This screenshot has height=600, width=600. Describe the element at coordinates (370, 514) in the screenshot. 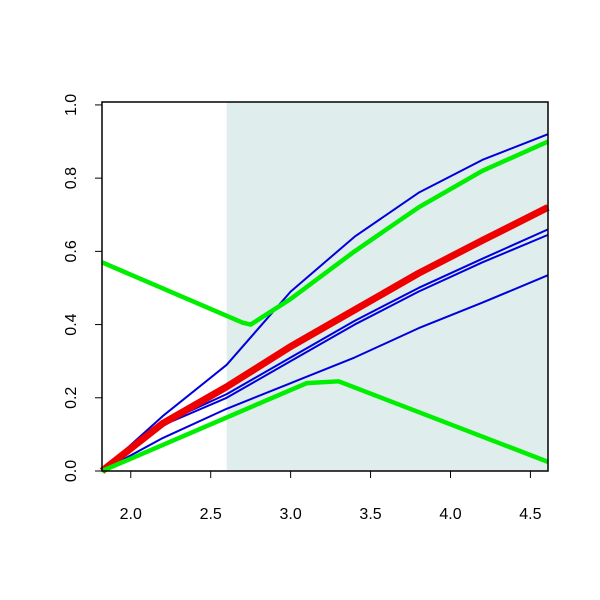

I see `x-tick-label: 3.5` at that location.